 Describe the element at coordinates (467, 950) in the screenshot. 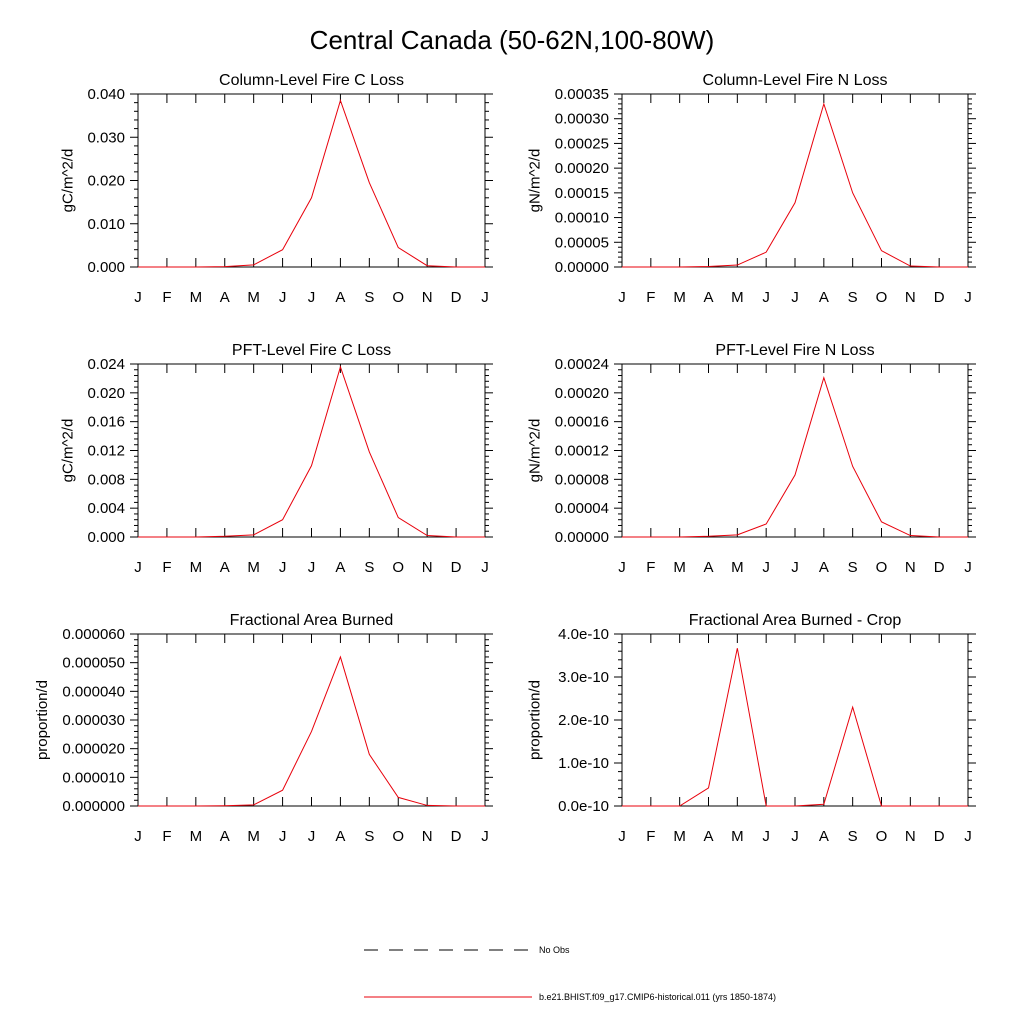

I see `legend-entry: No Obs` at that location.